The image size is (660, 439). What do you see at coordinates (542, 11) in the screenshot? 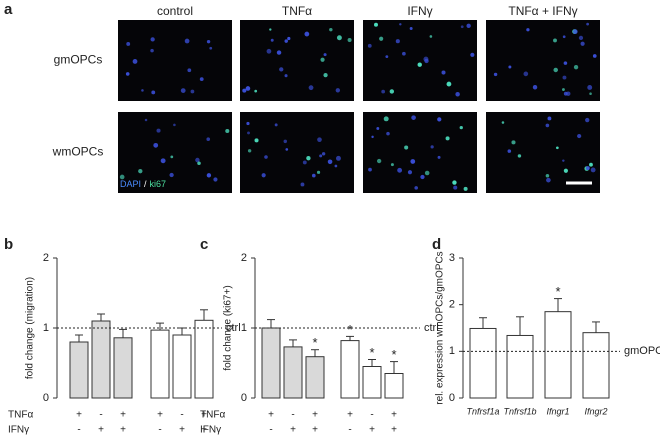
I see `column-header: TNFα + IFNγ` at bounding box center [542, 11].